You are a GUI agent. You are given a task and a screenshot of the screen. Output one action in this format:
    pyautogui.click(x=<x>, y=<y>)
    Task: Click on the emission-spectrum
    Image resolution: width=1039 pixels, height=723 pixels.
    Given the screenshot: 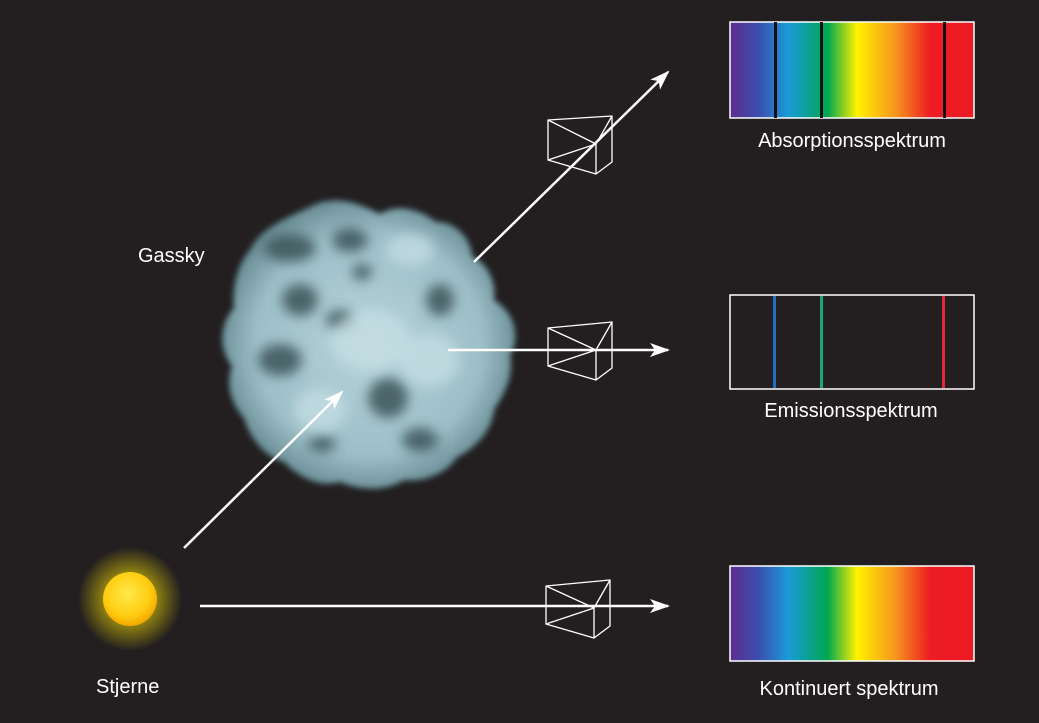 What is the action you would take?
    pyautogui.click(x=852, y=342)
    